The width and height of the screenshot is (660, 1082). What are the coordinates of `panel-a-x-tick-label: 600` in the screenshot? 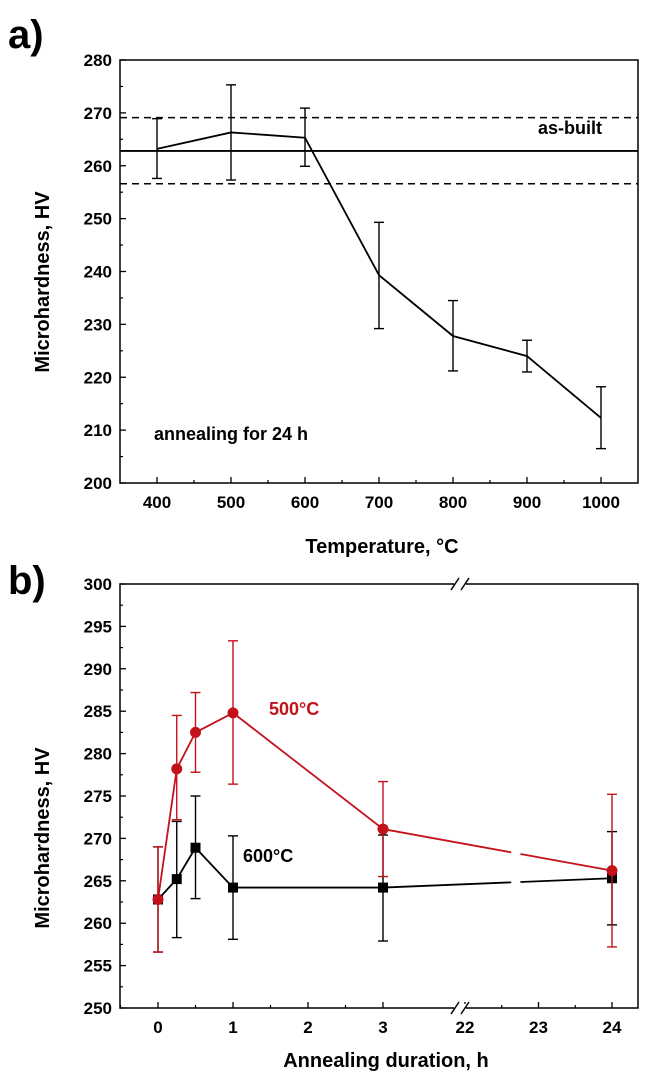 It's located at (305, 502).